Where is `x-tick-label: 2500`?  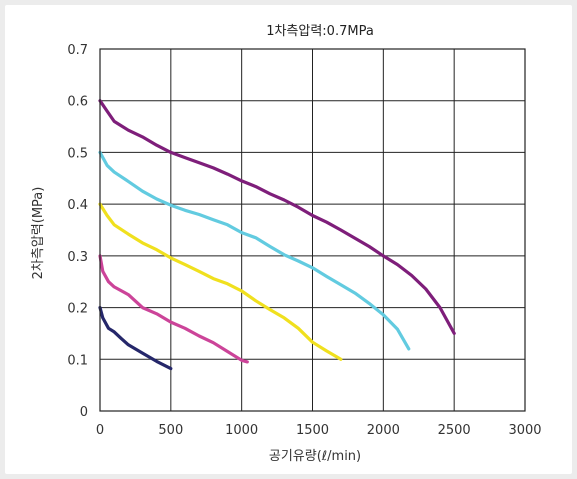
x-tick-label: 2500 is located at coordinates (454, 430).